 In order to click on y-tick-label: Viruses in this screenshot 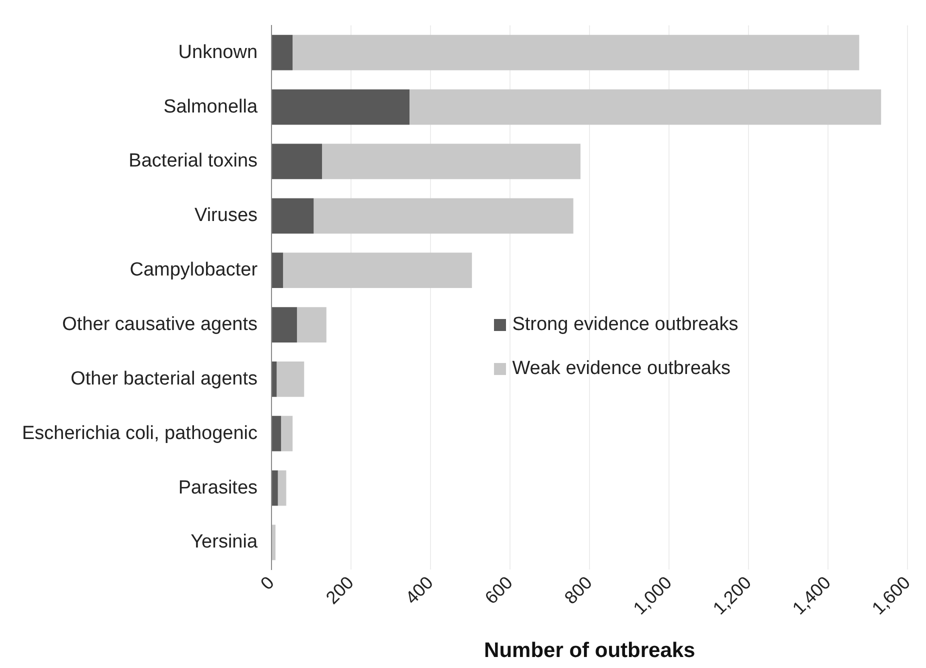, I will do `click(226, 215)`.